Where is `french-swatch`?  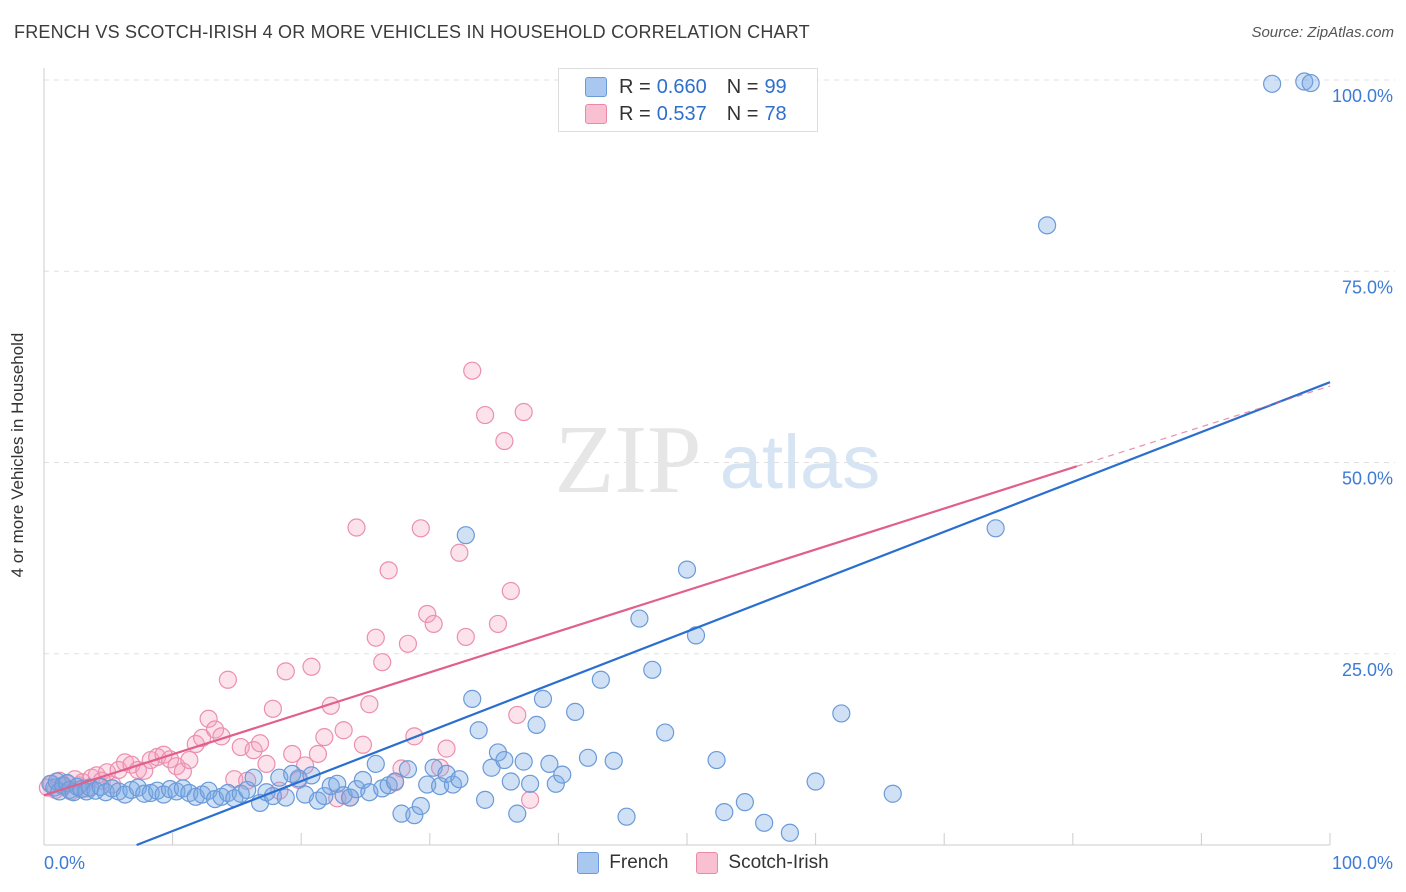 french-swatch is located at coordinates (588, 863).